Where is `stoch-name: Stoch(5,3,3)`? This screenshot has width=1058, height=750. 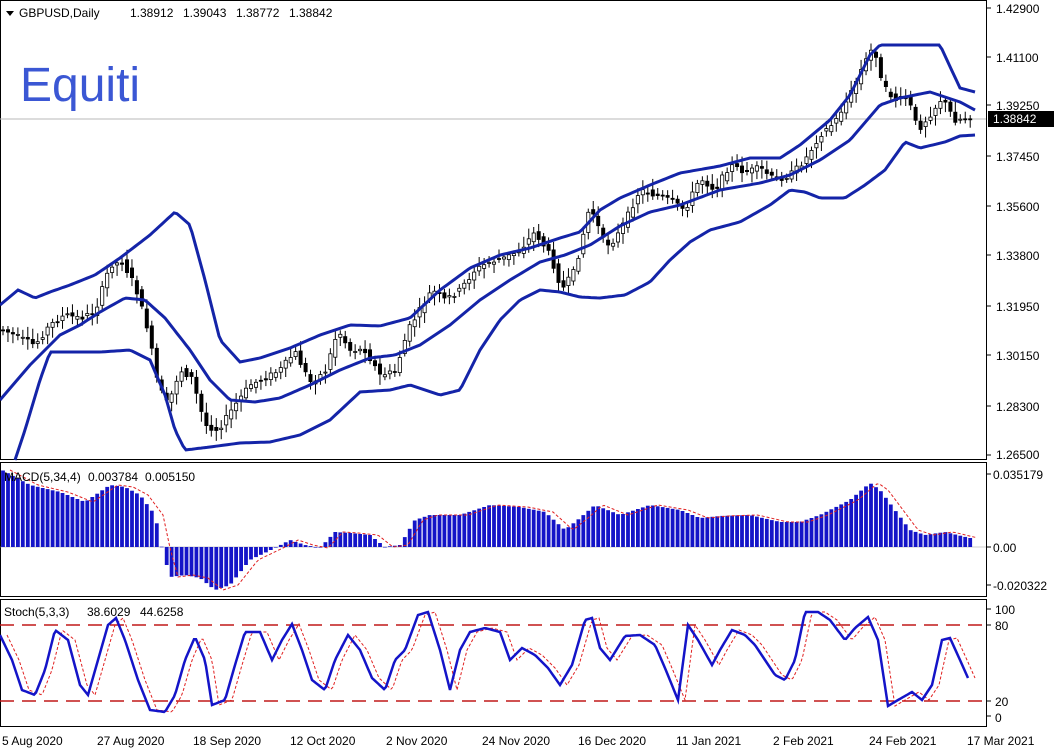 stoch-name: Stoch(5,3,3) is located at coordinates (36, 612).